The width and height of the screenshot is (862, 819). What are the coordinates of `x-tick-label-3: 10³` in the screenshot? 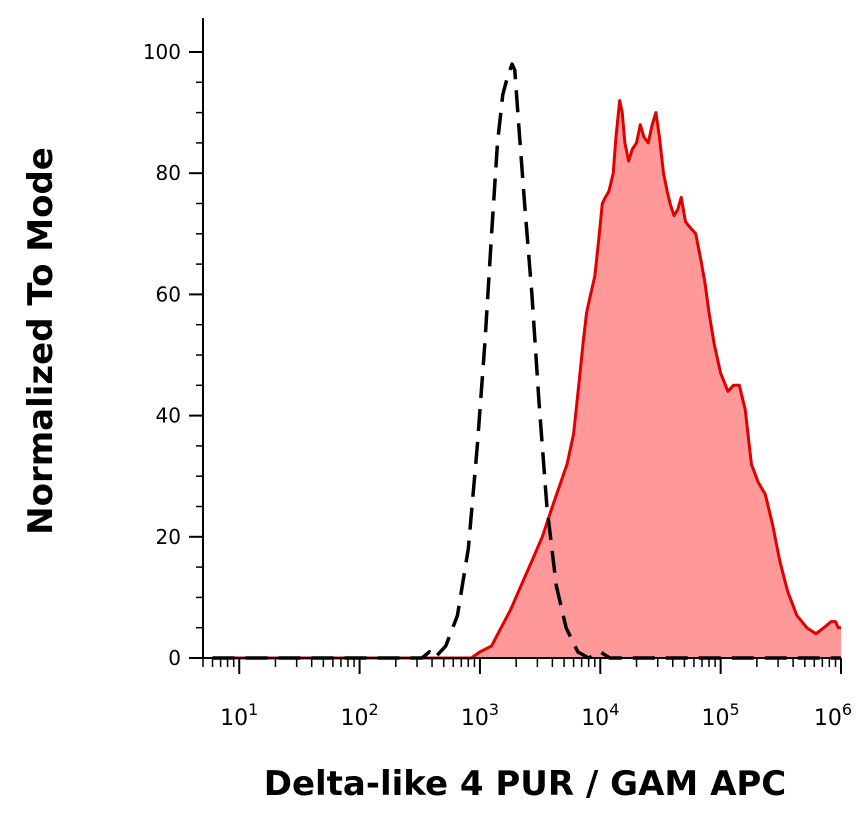 It's located at (480, 715).